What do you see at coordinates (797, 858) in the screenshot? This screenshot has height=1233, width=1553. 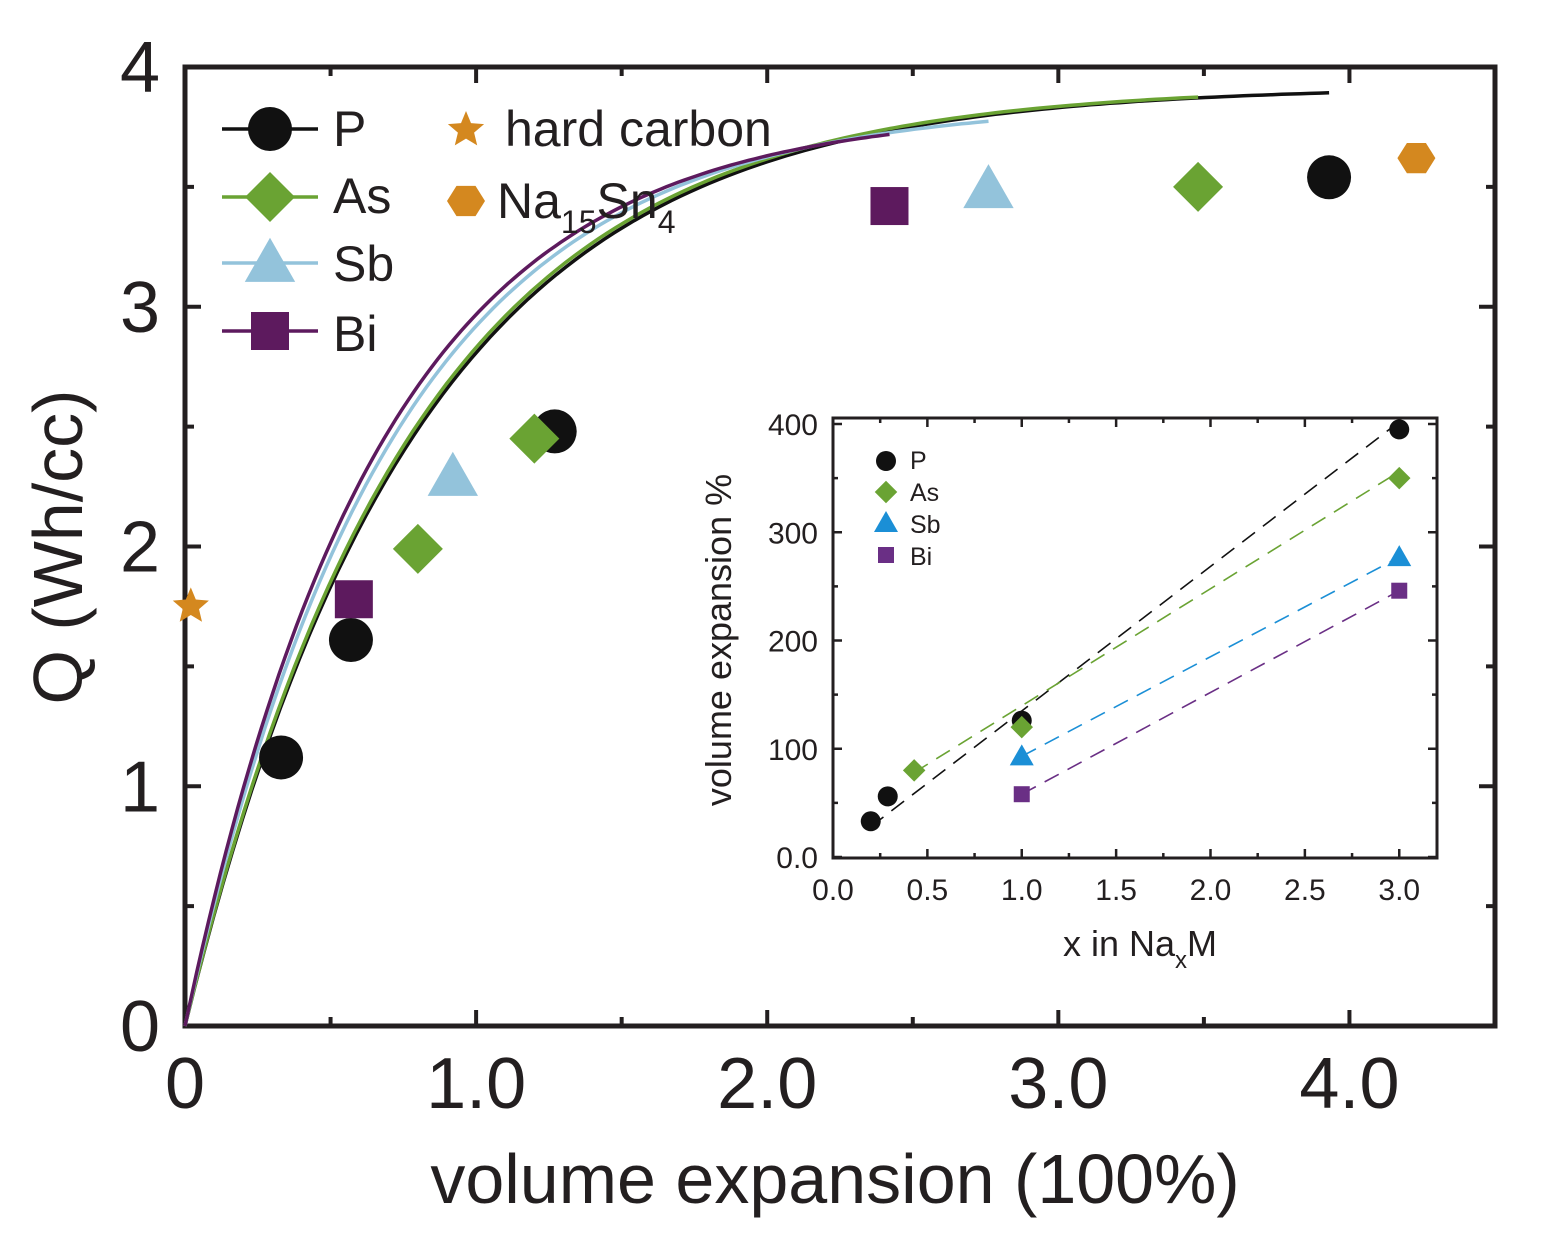 I see `inset-y-tick-label: 0.0` at bounding box center [797, 858].